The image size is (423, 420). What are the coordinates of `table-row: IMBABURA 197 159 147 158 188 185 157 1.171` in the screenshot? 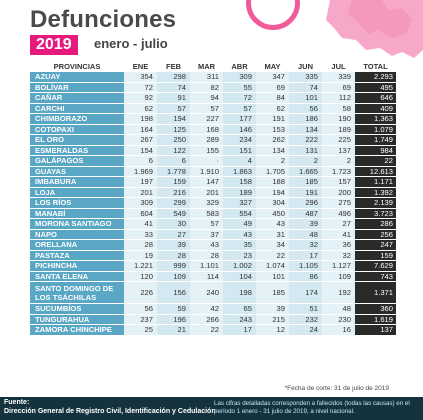 It's located at (213, 182).